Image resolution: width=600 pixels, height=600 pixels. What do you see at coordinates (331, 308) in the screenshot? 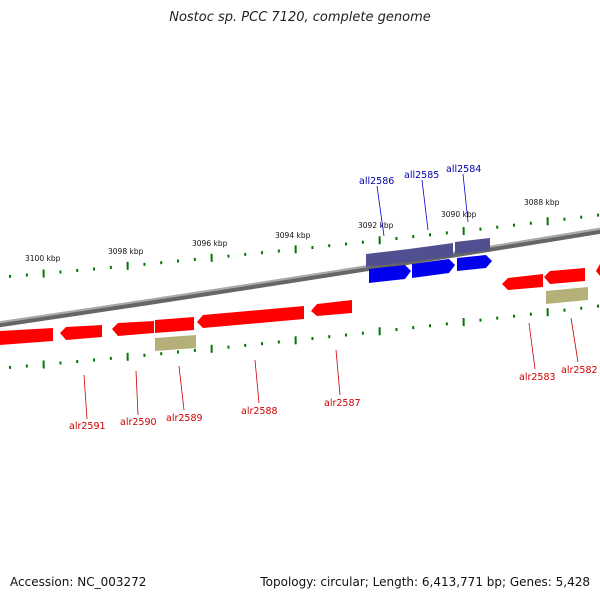
I see `gene-alr2587` at bounding box center [331, 308].